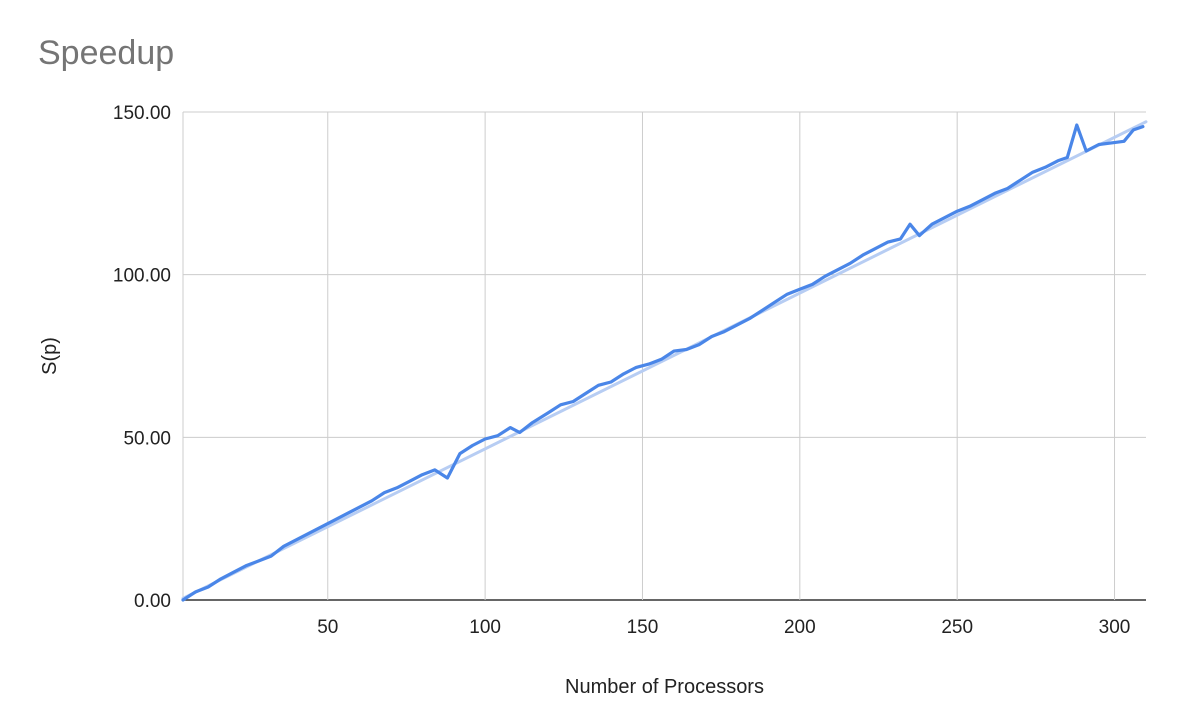 This screenshot has width=1182, height=728. I want to click on y-axis-title: S(p), so click(50, 356).